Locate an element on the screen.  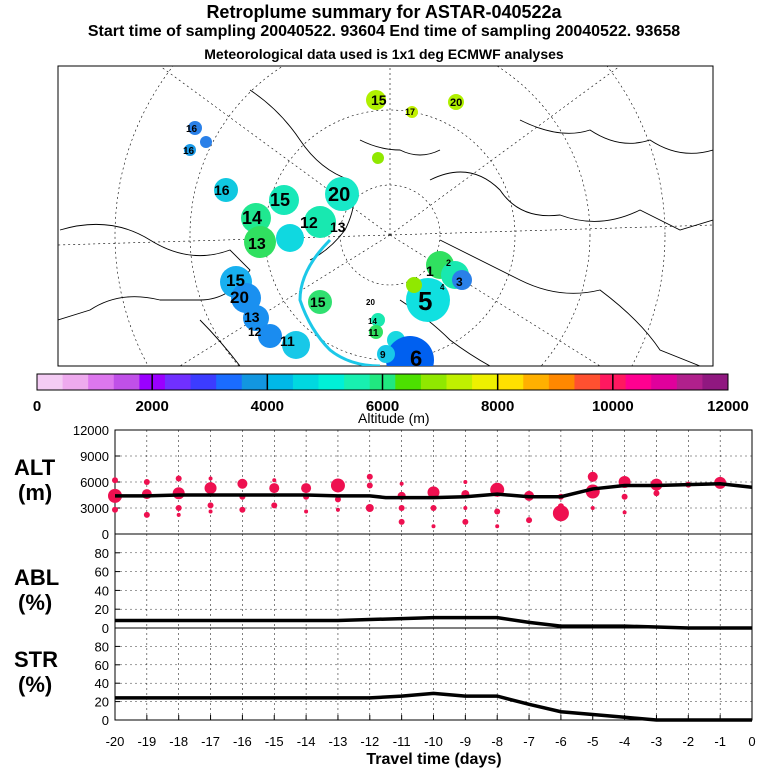
str-y-tick-label: 80 is located at coordinates (102, 646).